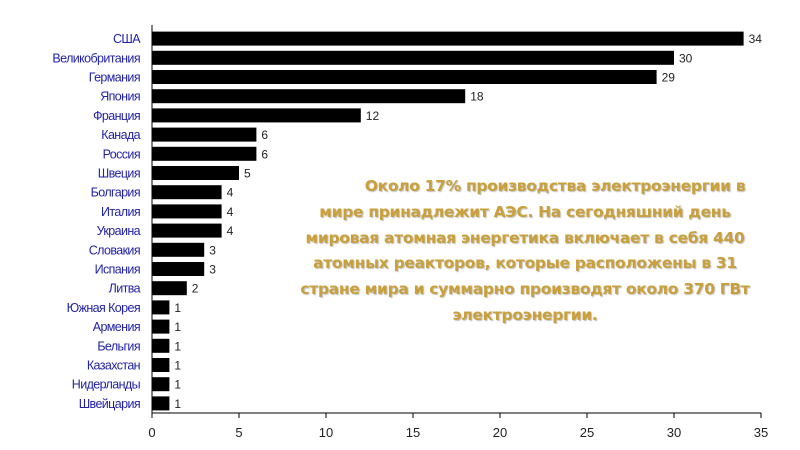 This screenshot has width=800, height=450. What do you see at coordinates (555, 186) in the screenshot?
I see `annotation-line: Около 17% производства электроэнергии в` at bounding box center [555, 186].